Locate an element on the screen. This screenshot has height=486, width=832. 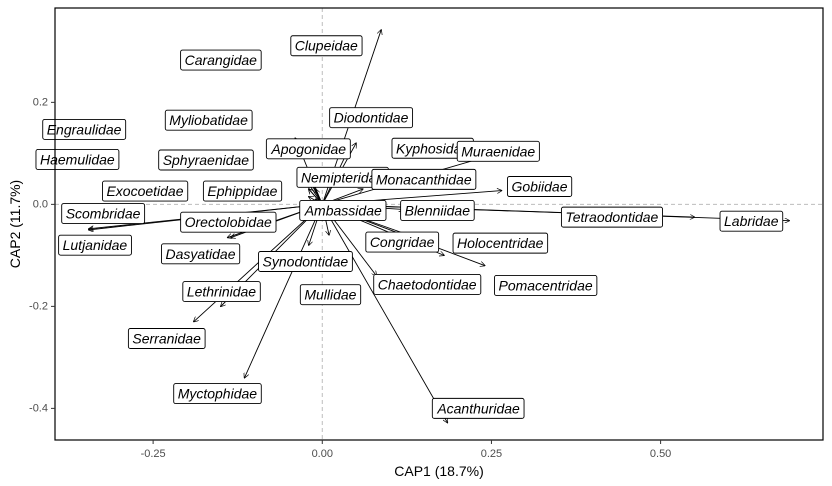
label-box-blenniidae is located at coordinates (437, 210).